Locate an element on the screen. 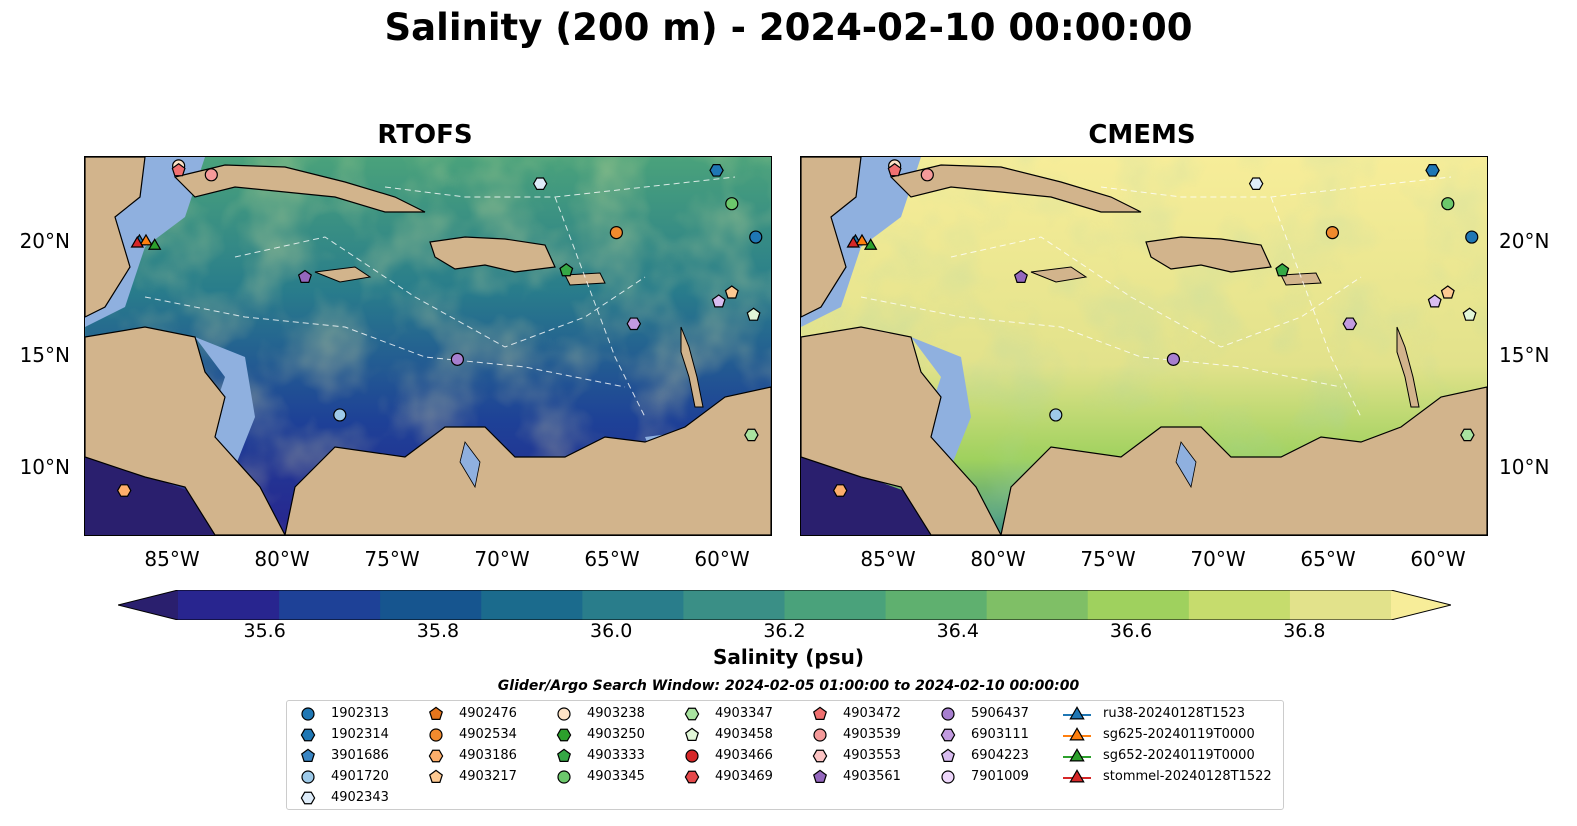 The width and height of the screenshot is (1577, 826). panel-title-rtofs: RTOFS is located at coordinates (425, 135).